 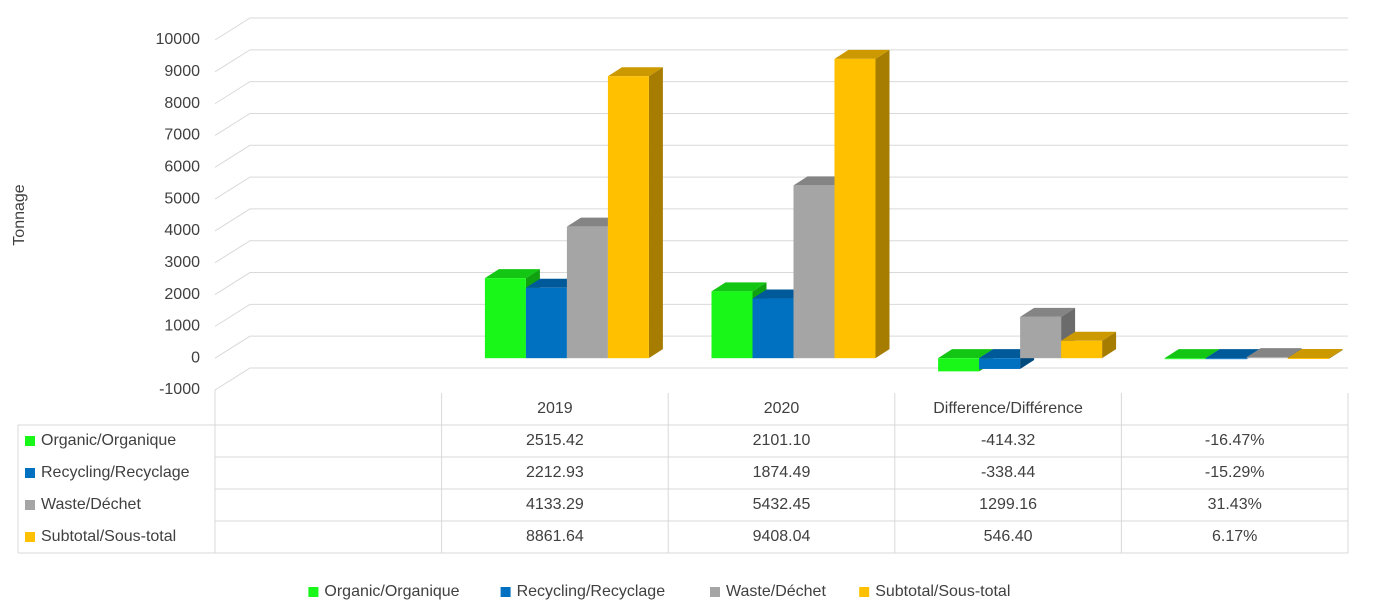 What do you see at coordinates (555, 408) in the screenshot?
I see `table-header: 2019` at bounding box center [555, 408].